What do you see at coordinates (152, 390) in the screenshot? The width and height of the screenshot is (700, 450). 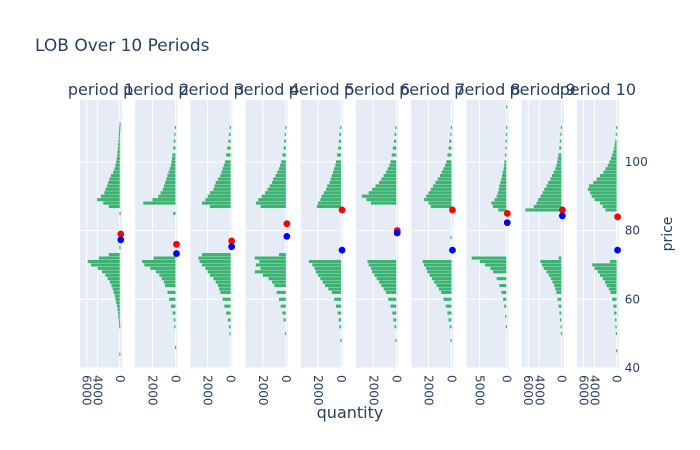 I see `x-tick-label: 2000` at bounding box center [152, 390].